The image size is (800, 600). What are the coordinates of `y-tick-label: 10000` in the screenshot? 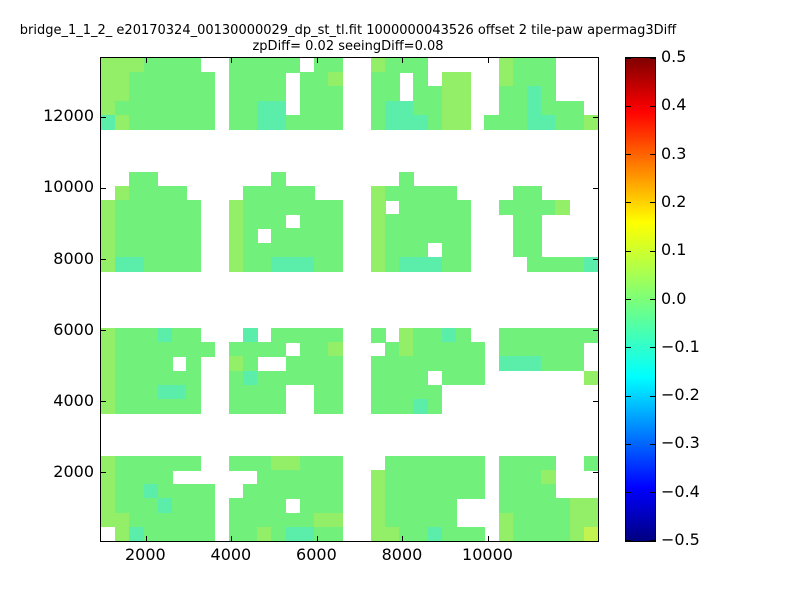 It's located at (68, 187).